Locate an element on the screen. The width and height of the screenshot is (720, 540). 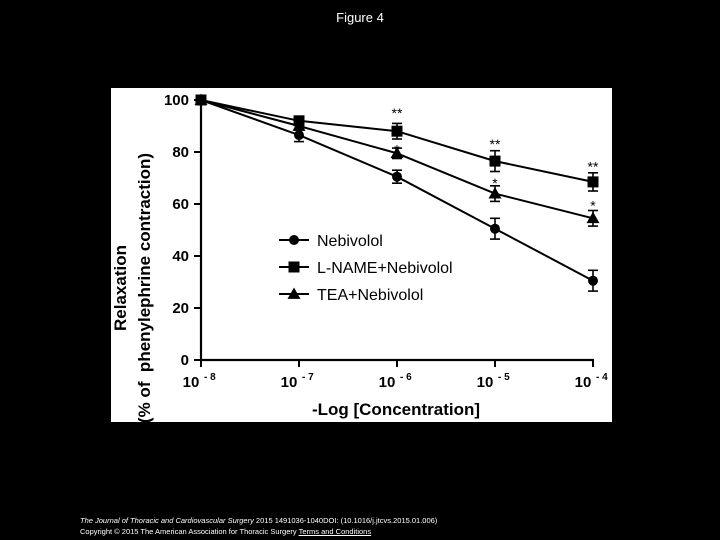
y-tick-label: 80 is located at coordinates (180, 152).